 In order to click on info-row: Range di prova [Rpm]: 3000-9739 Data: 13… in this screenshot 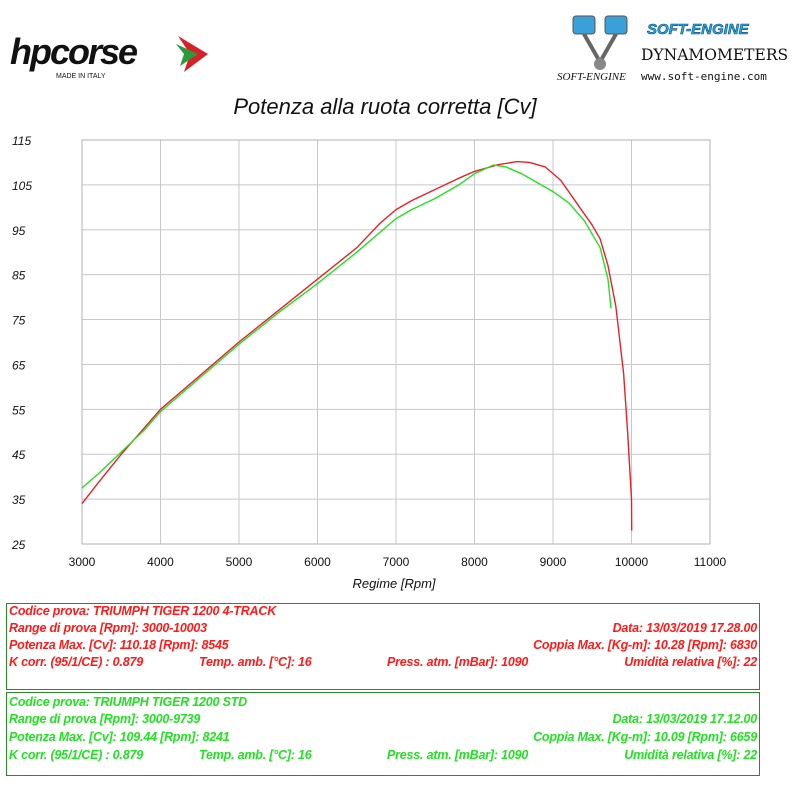, I will do `click(383, 720)`.